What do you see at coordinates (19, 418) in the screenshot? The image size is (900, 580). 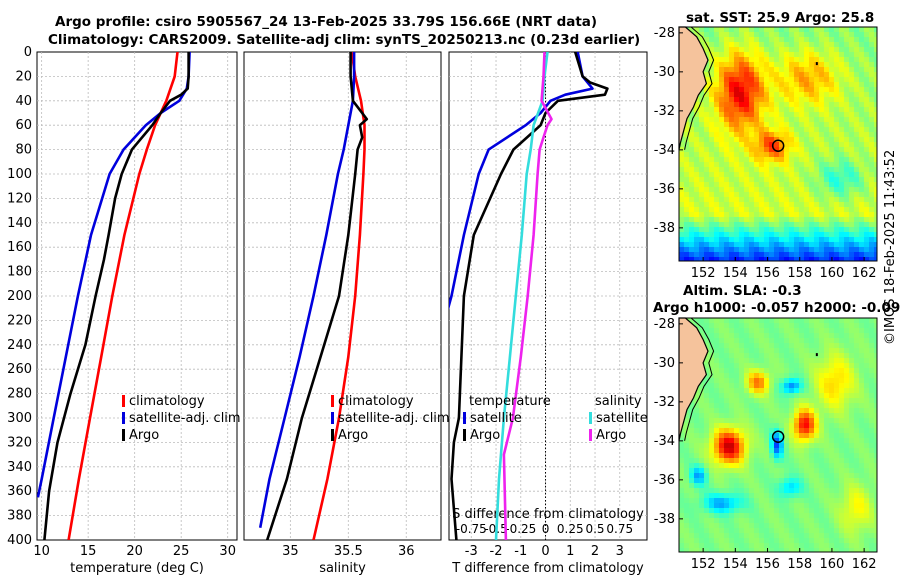 I see `depth-tick-label: 300` at bounding box center [19, 418].